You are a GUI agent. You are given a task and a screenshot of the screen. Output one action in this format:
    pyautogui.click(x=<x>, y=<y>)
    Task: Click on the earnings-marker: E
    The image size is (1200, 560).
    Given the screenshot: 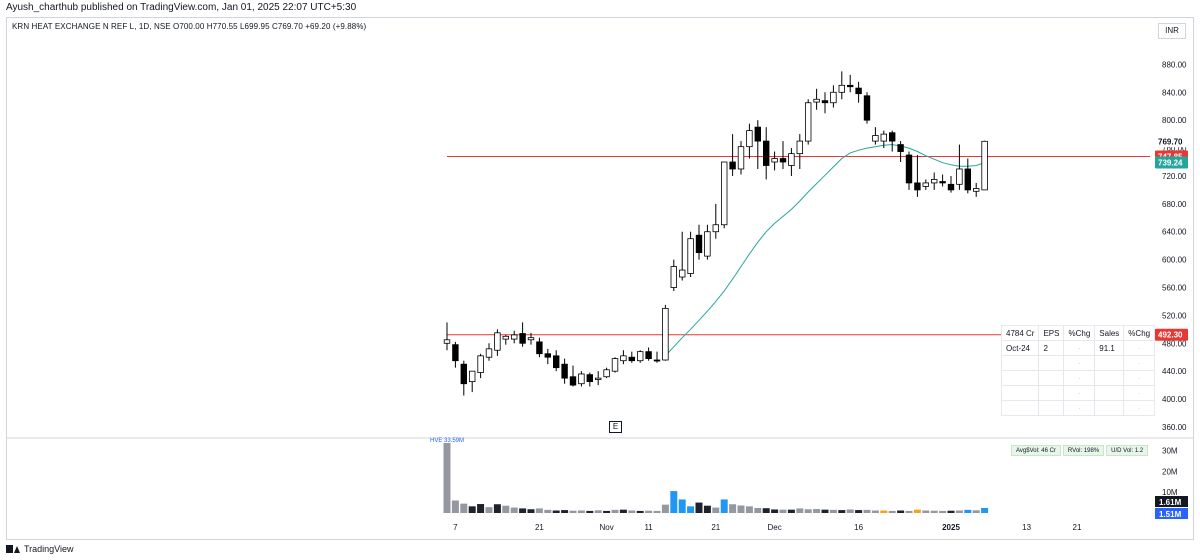 What is the action you would take?
    pyautogui.click(x=615, y=427)
    